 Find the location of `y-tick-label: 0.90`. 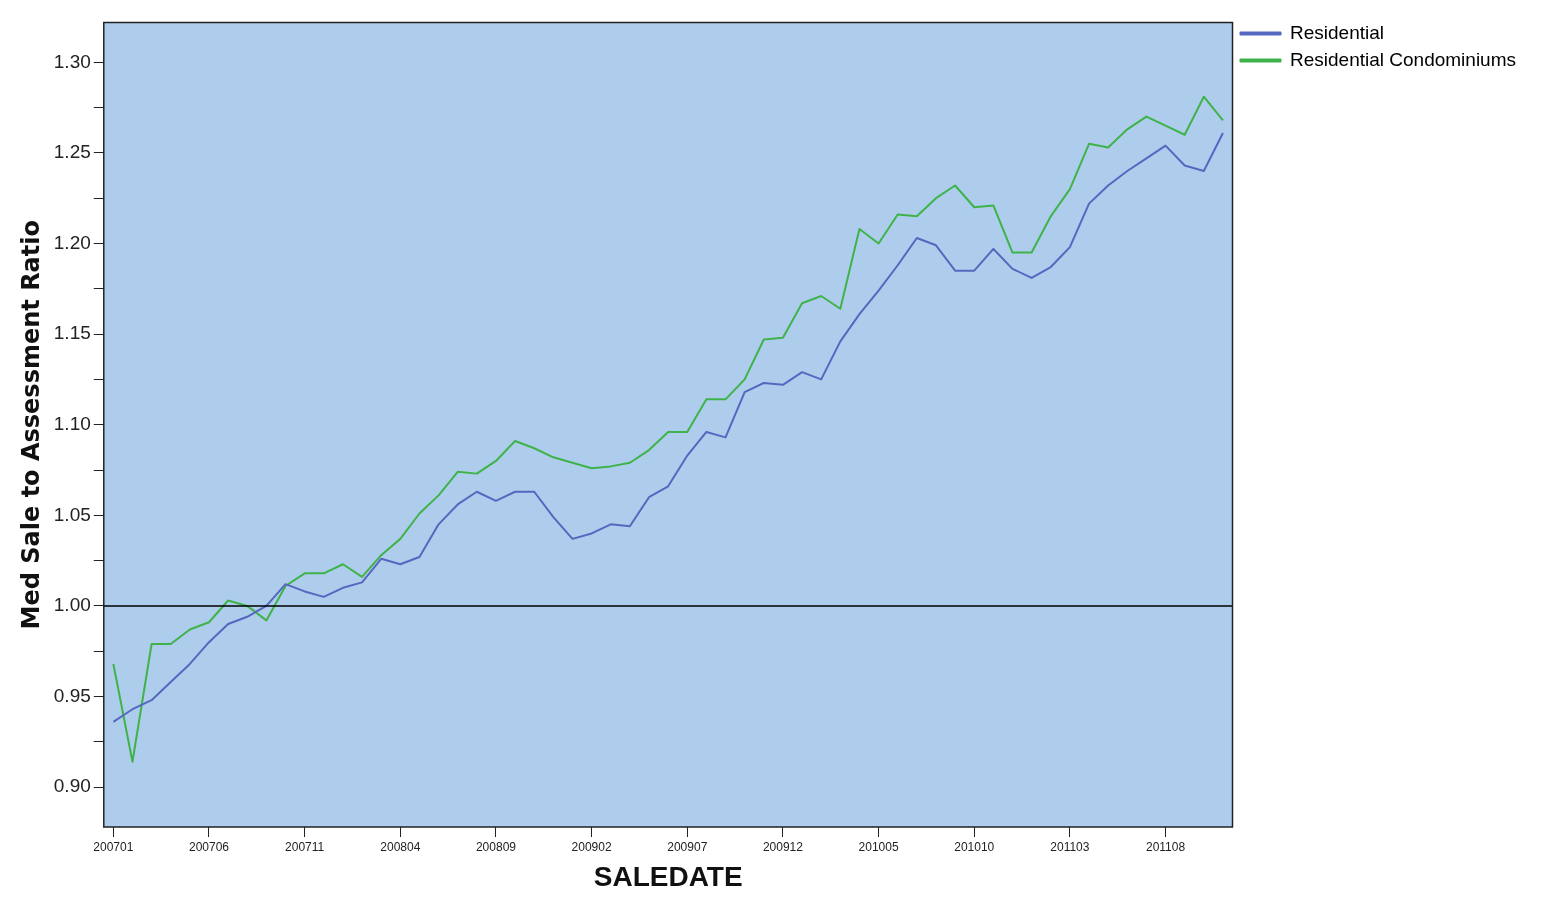

y-tick-label: 0.90 is located at coordinates (72, 786).